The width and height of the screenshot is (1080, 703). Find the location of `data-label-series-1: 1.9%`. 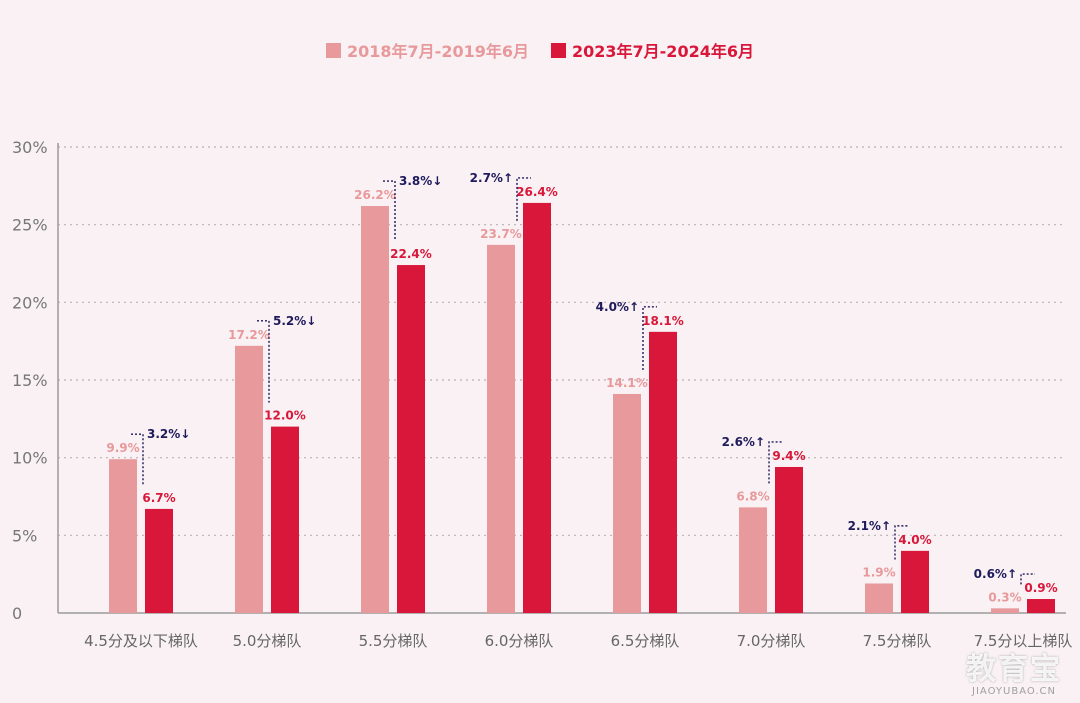

data-label-series-1: 1.9% is located at coordinates (878, 572).